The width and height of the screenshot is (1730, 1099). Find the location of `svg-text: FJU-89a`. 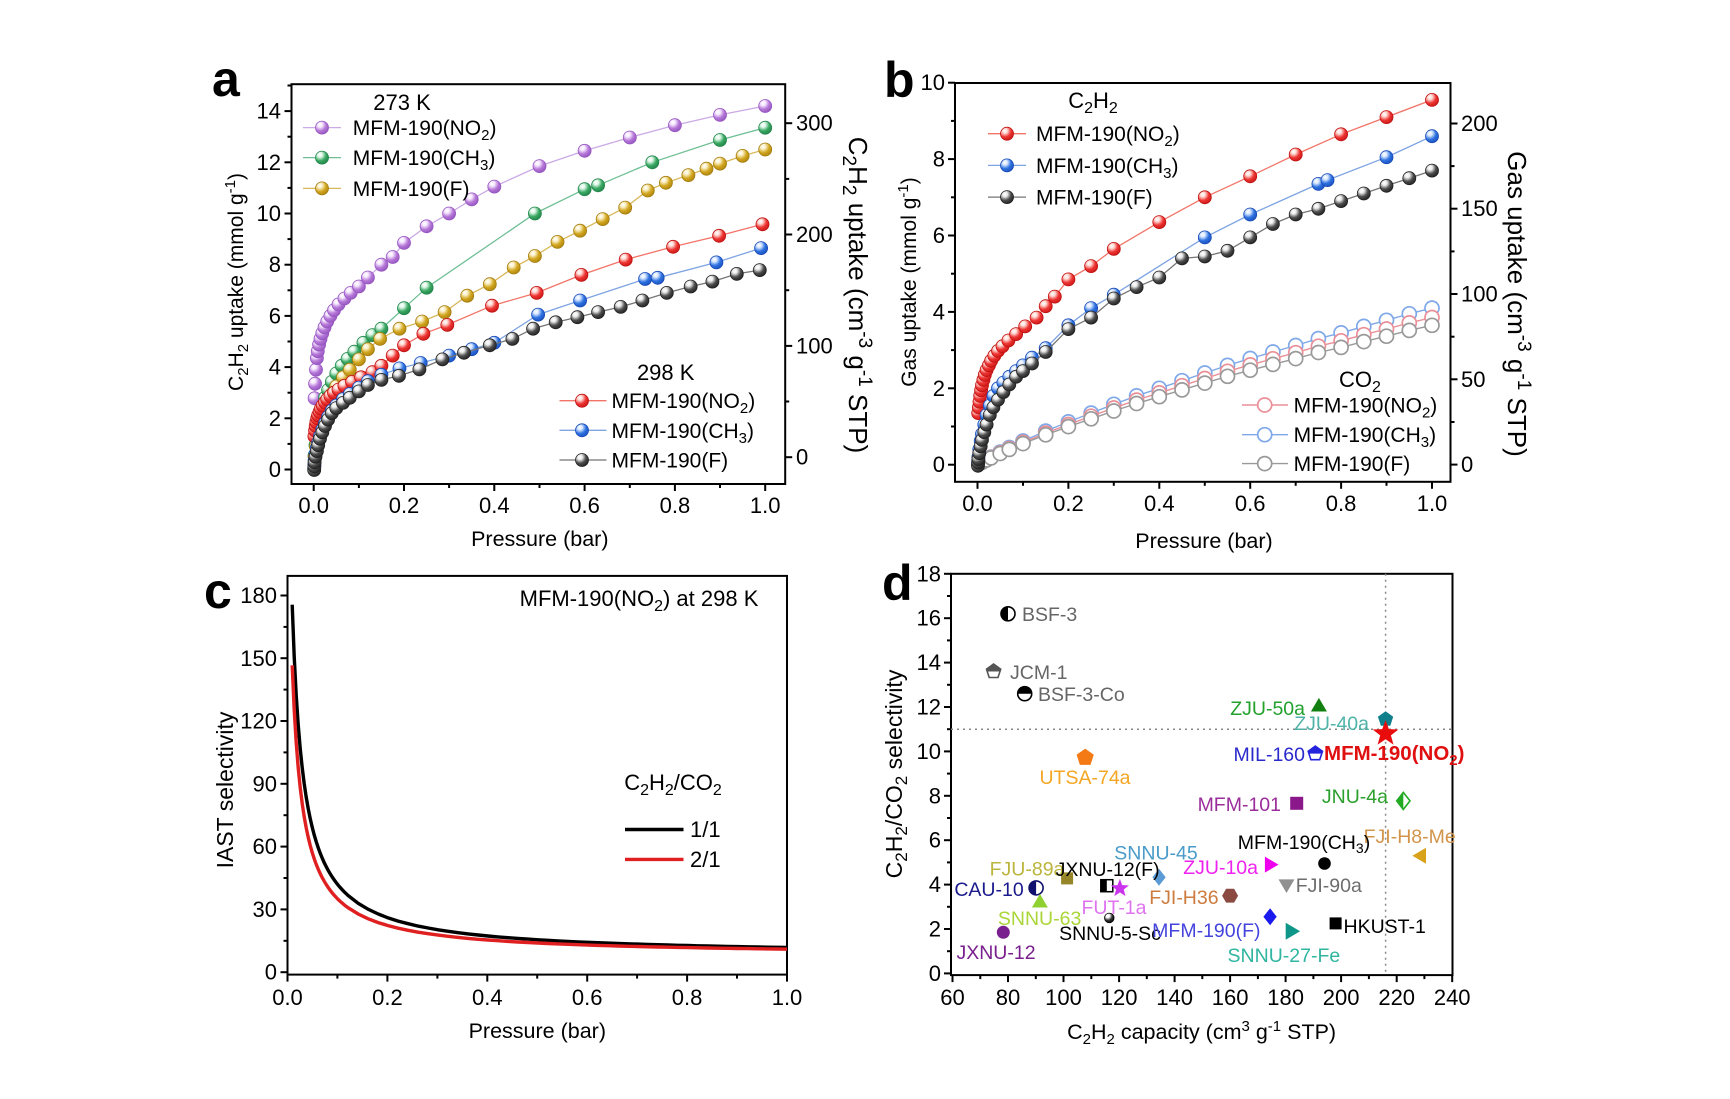

svg-text: FJU-89a is located at coordinates (1027, 870).